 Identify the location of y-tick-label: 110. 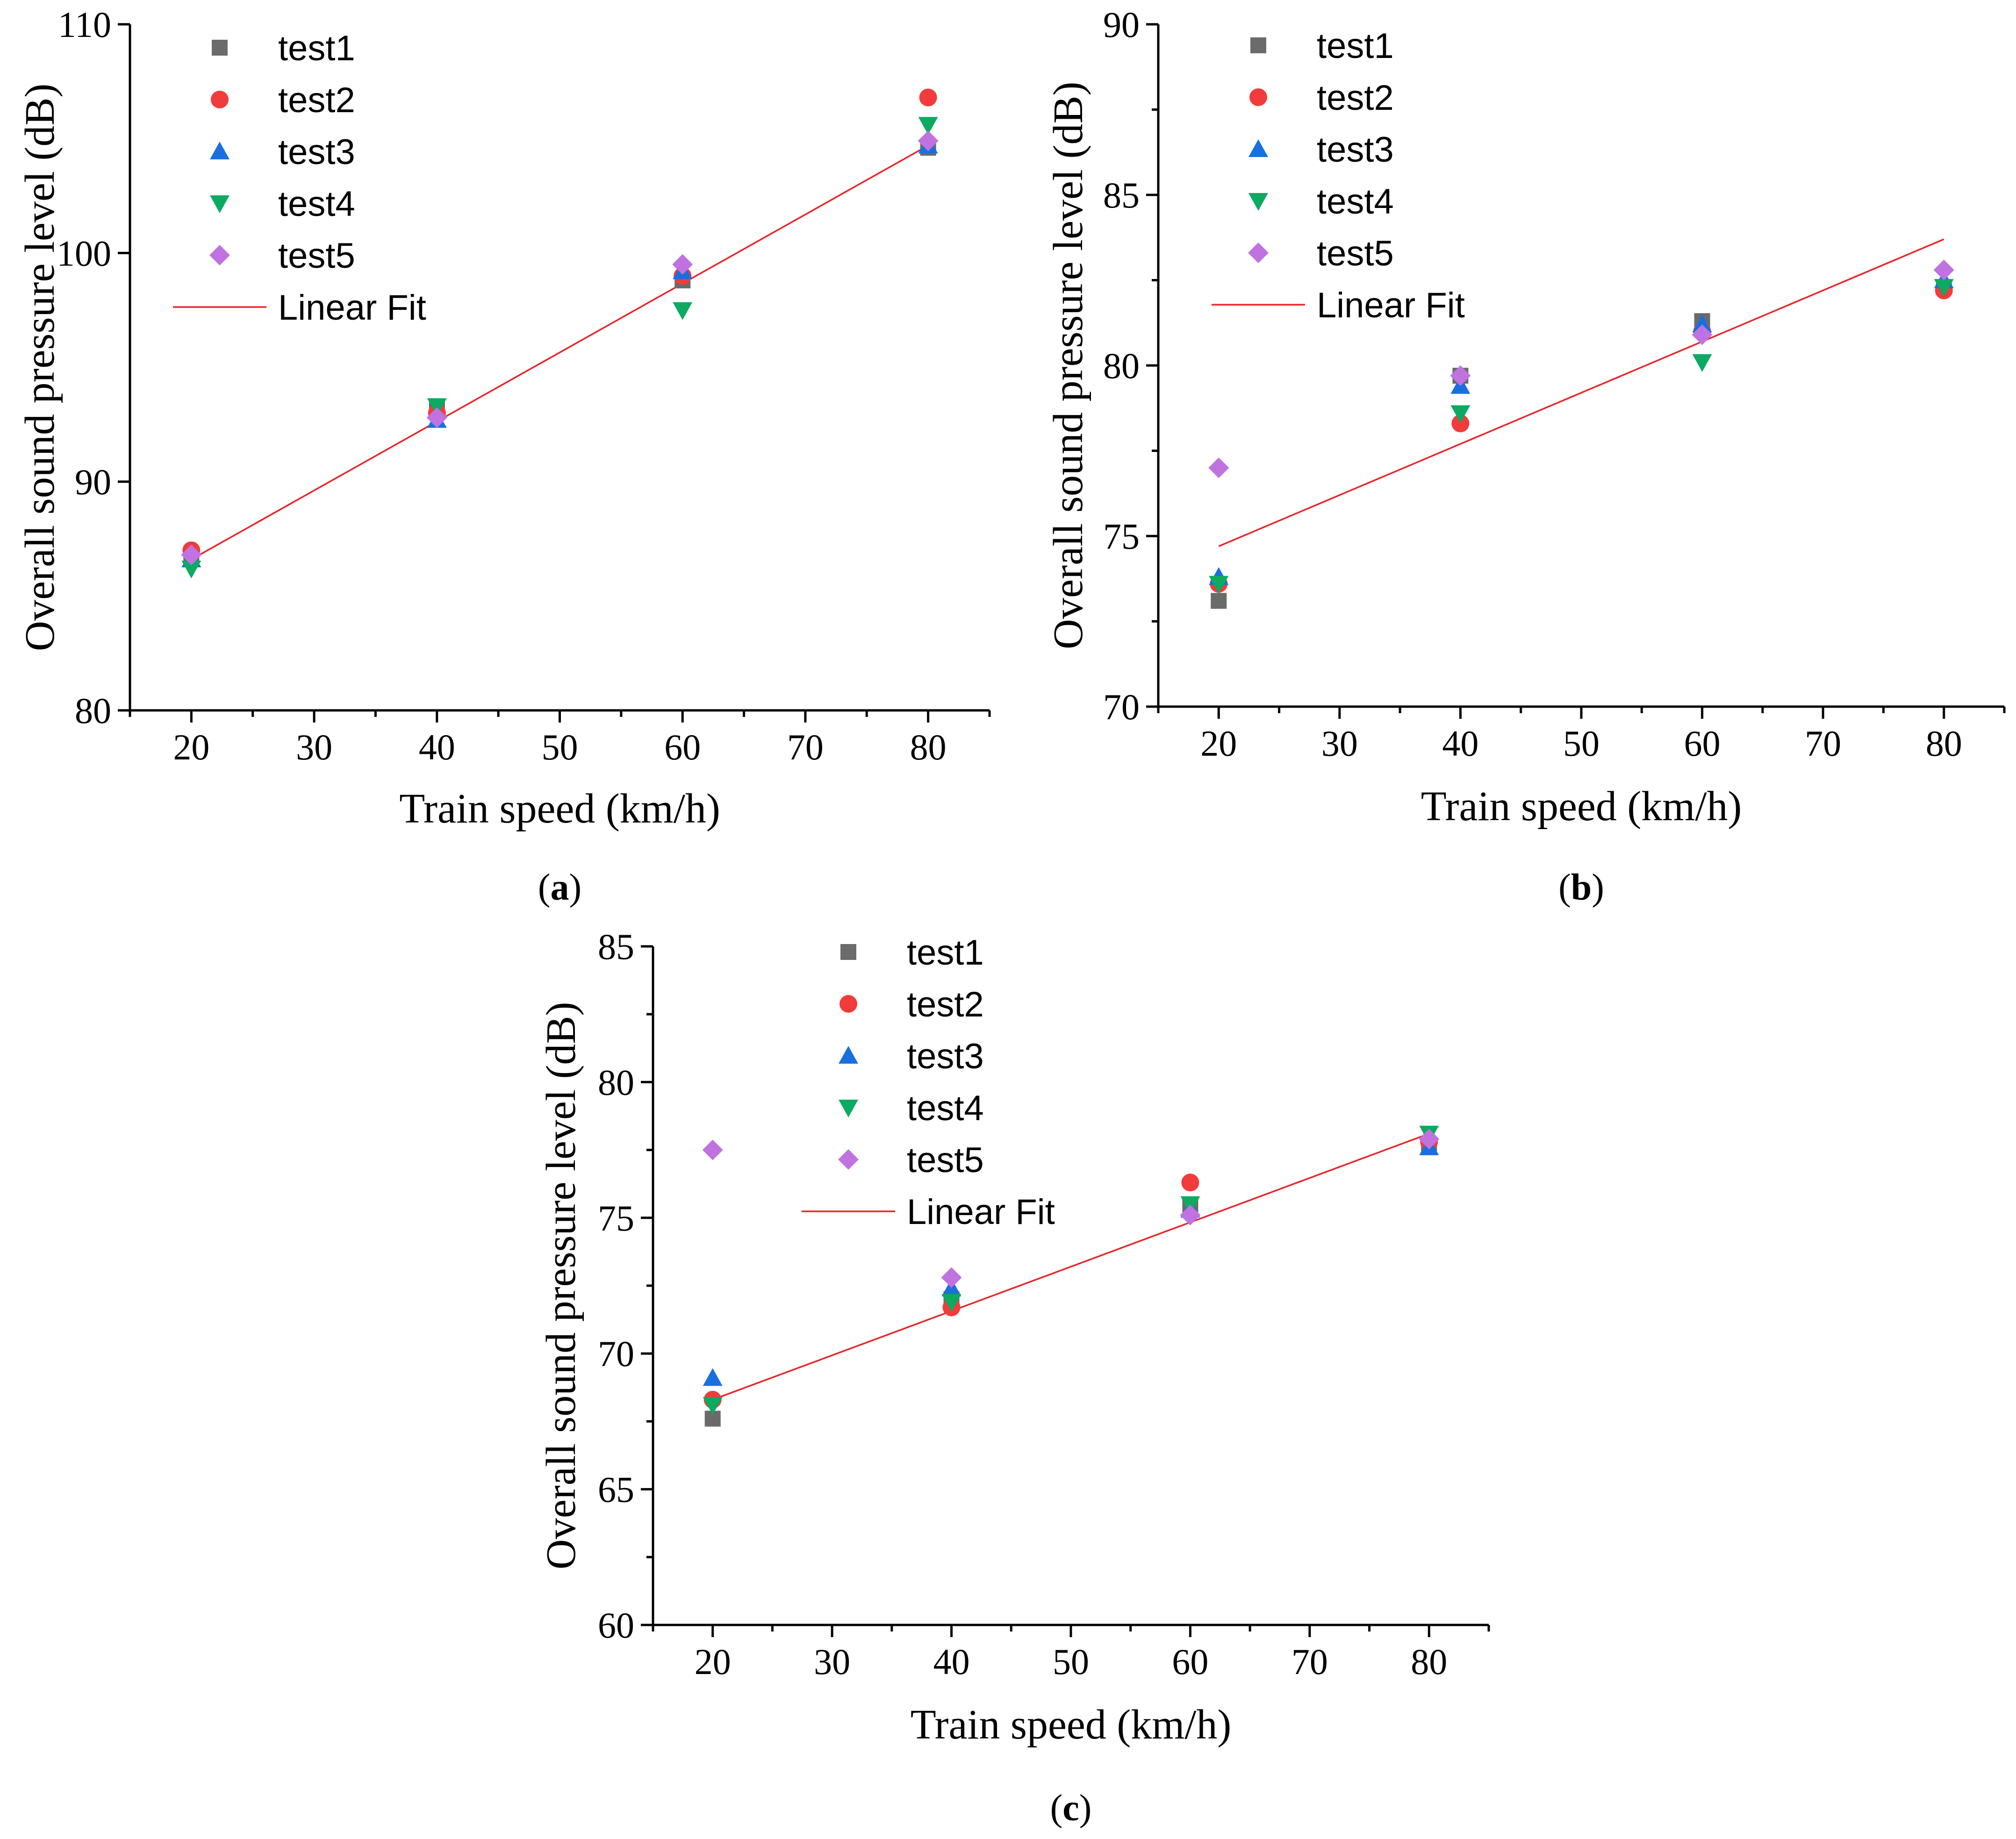
(84, 25).